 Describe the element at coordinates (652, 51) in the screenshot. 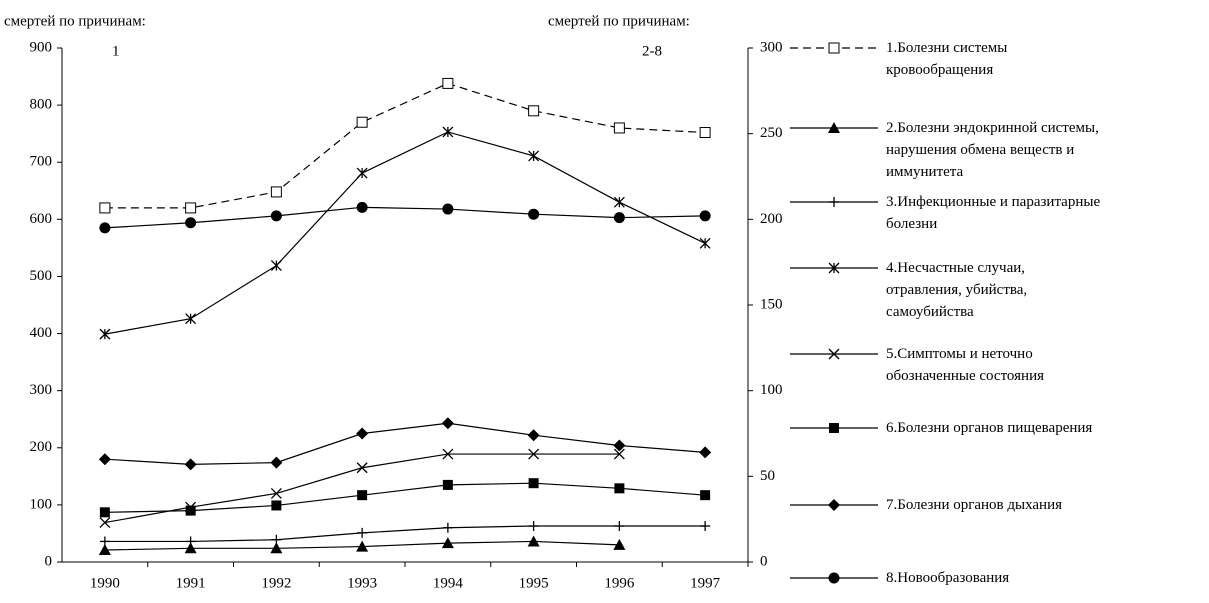

I see `right-axis-note: 2-8` at that location.